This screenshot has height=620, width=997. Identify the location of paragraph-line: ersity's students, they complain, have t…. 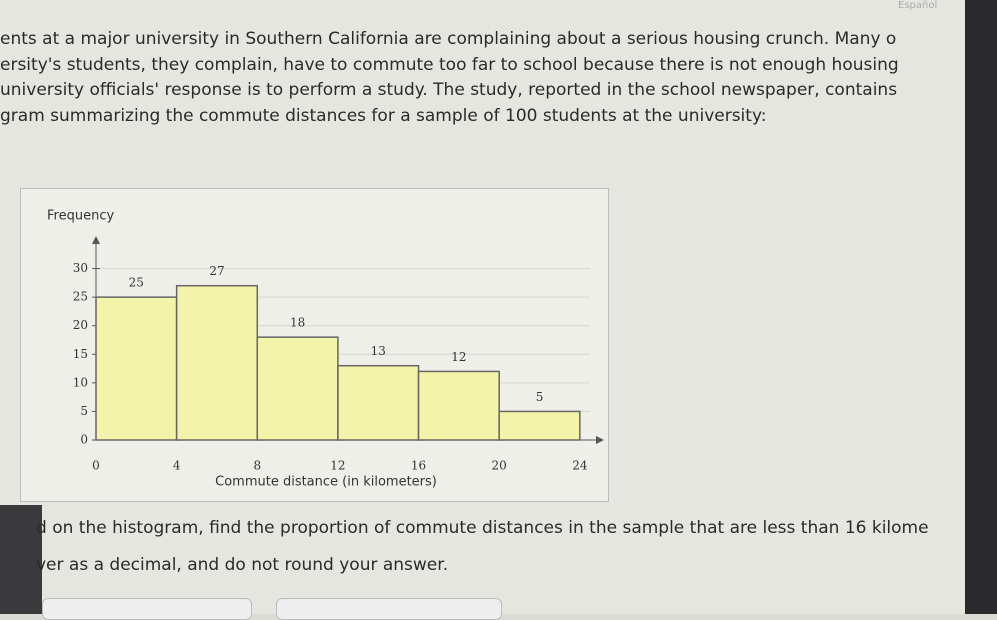
(449, 65).